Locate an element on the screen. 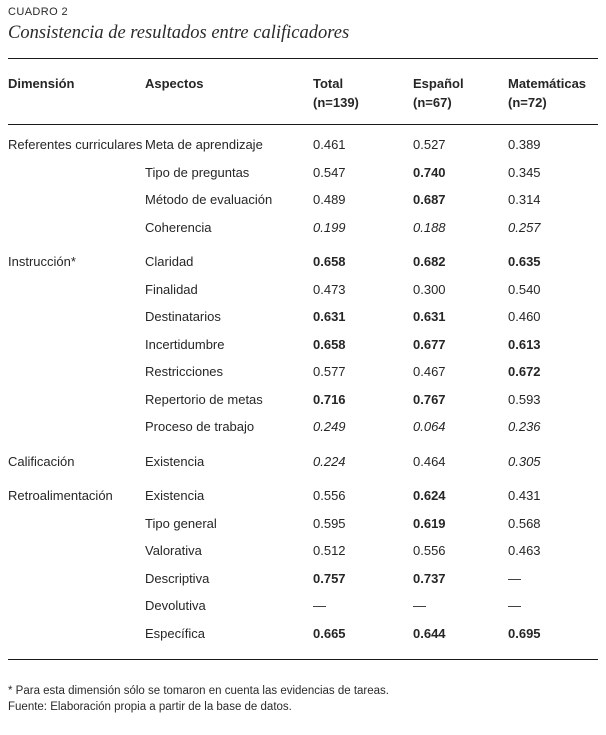  value-cell: 0.665 is located at coordinates (329, 633).